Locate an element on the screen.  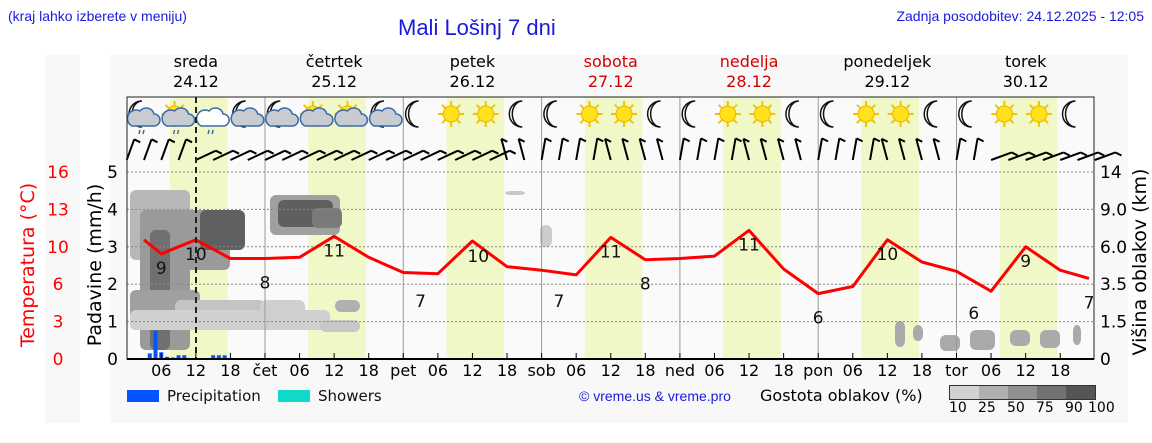
day-name: četrtek is located at coordinates (334, 61).